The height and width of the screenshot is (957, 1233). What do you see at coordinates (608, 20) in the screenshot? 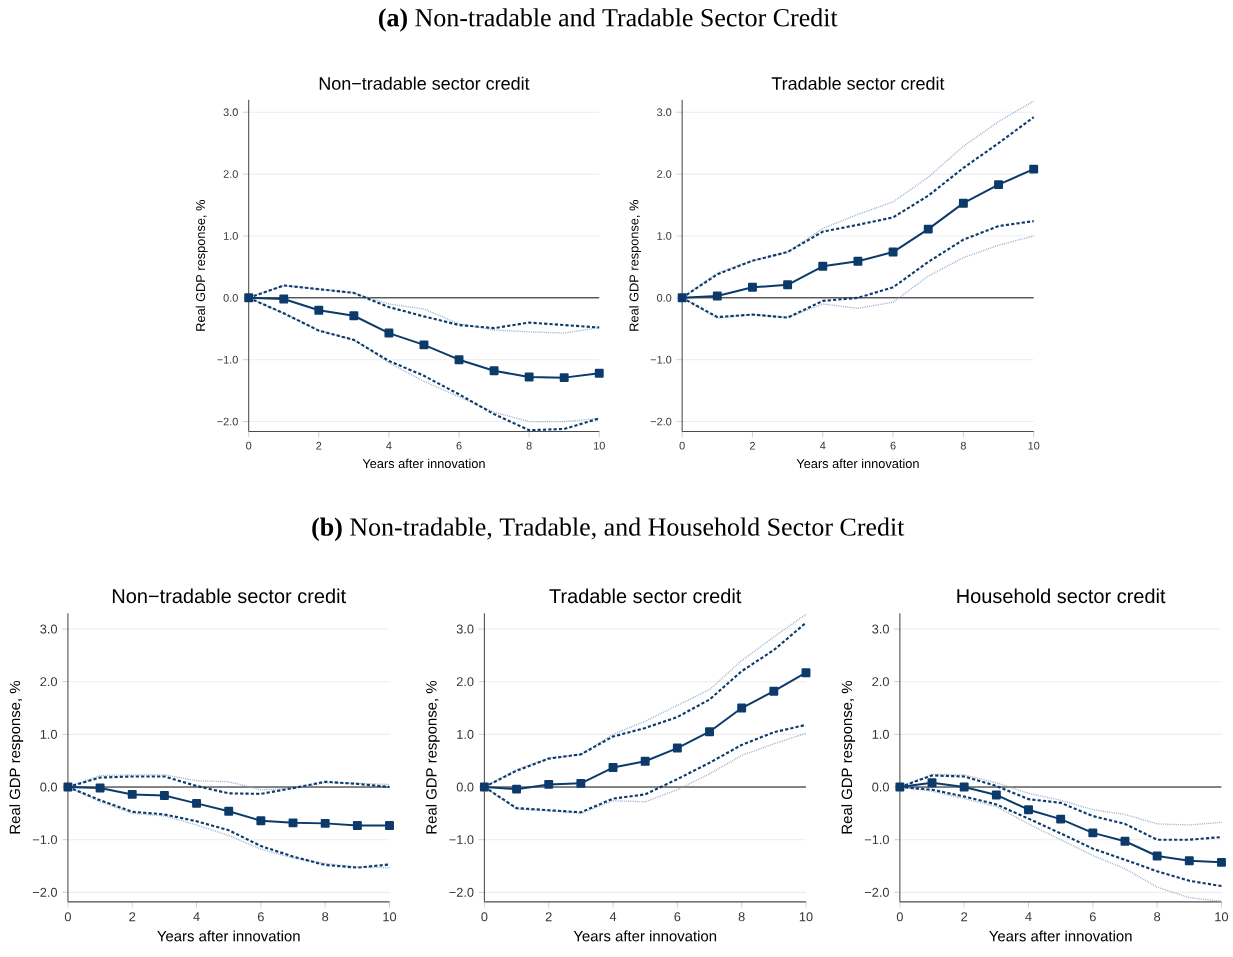
I see `text: (a) Non-tradable and Tradable Sector Credit` at bounding box center [608, 20].